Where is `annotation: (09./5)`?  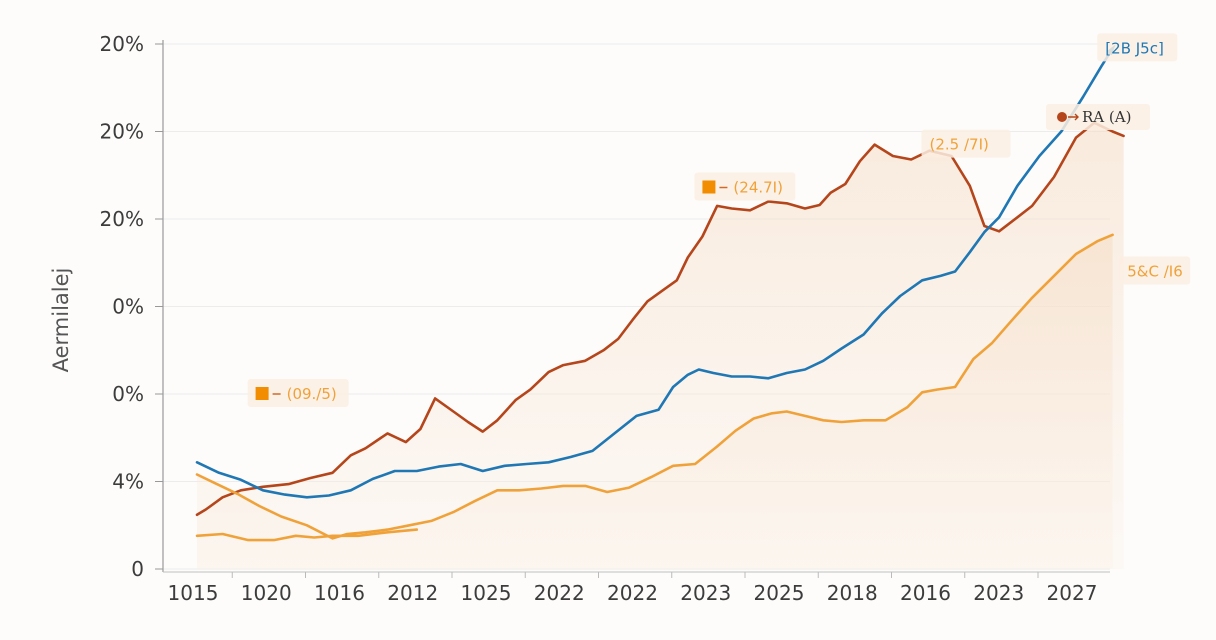
annotation: (09./5) is located at coordinates (298, 393).